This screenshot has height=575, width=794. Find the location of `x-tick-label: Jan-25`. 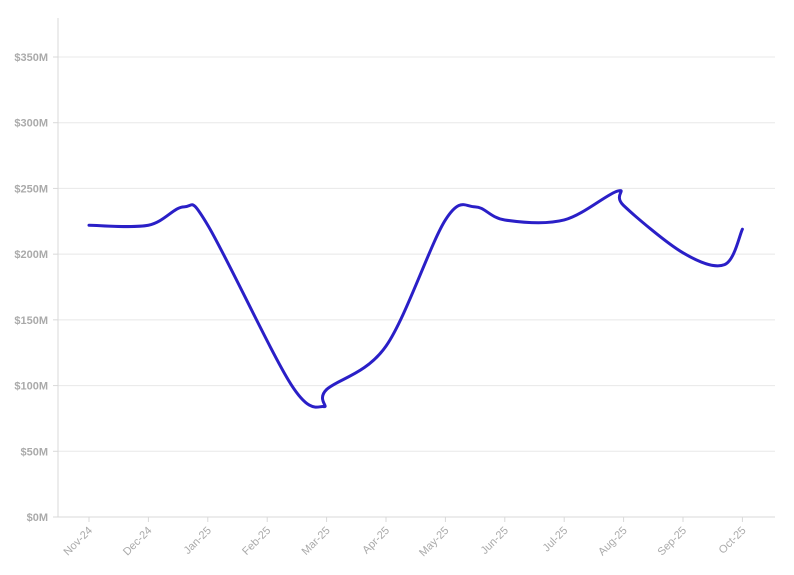

x-tick-label: Jan-25 is located at coordinates (198, 541).